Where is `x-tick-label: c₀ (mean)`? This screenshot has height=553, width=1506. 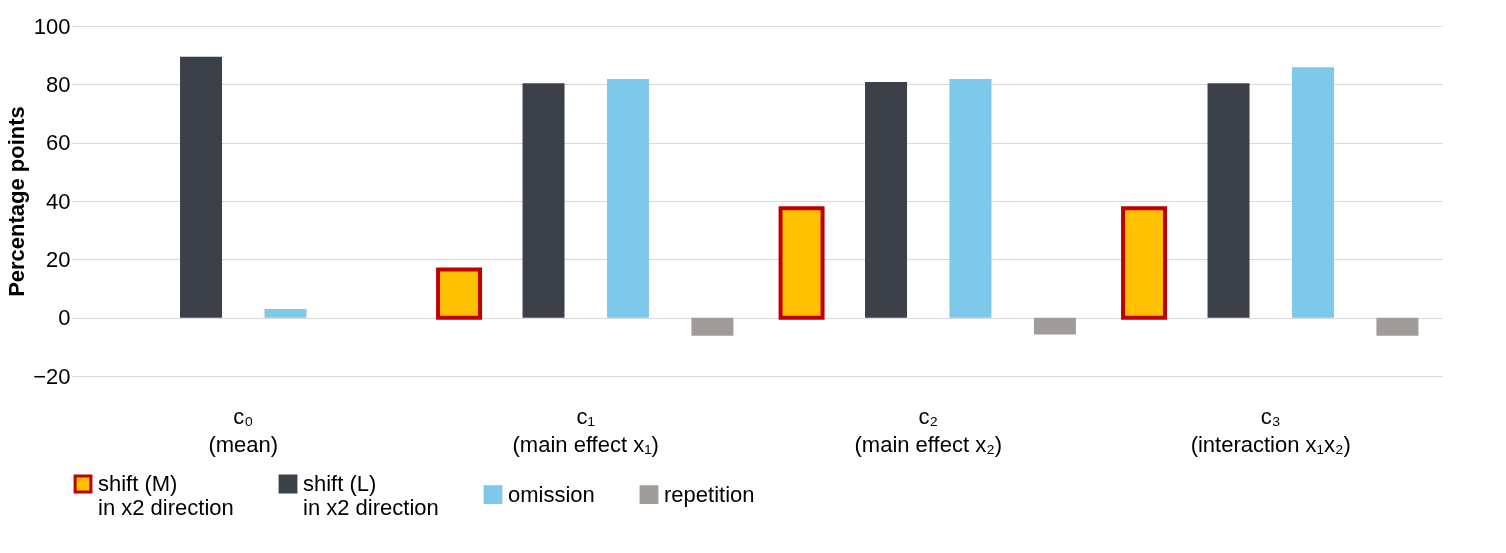 x-tick-label: c₀ (mean) is located at coordinates (243, 430).